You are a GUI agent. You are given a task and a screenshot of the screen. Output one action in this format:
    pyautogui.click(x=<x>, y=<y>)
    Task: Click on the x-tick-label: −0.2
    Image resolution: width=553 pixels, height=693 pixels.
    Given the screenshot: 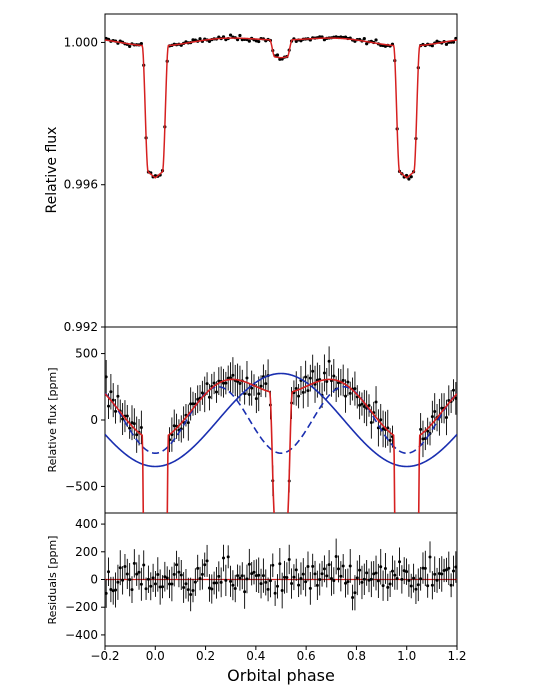 What is the action you would take?
    pyautogui.click(x=104, y=656)
    